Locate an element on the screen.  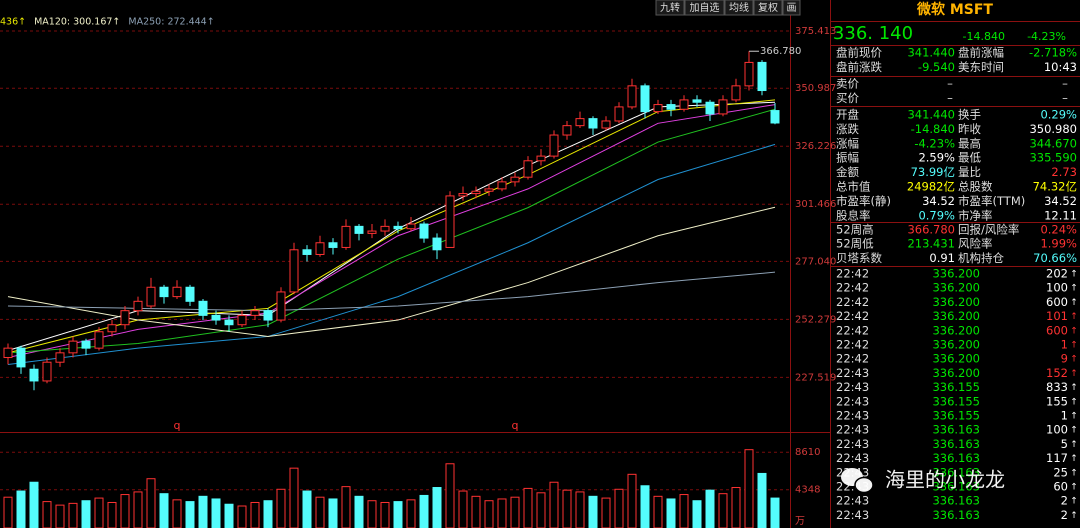
stat-value: 74.32亿 is located at coordinates (1055, 187).